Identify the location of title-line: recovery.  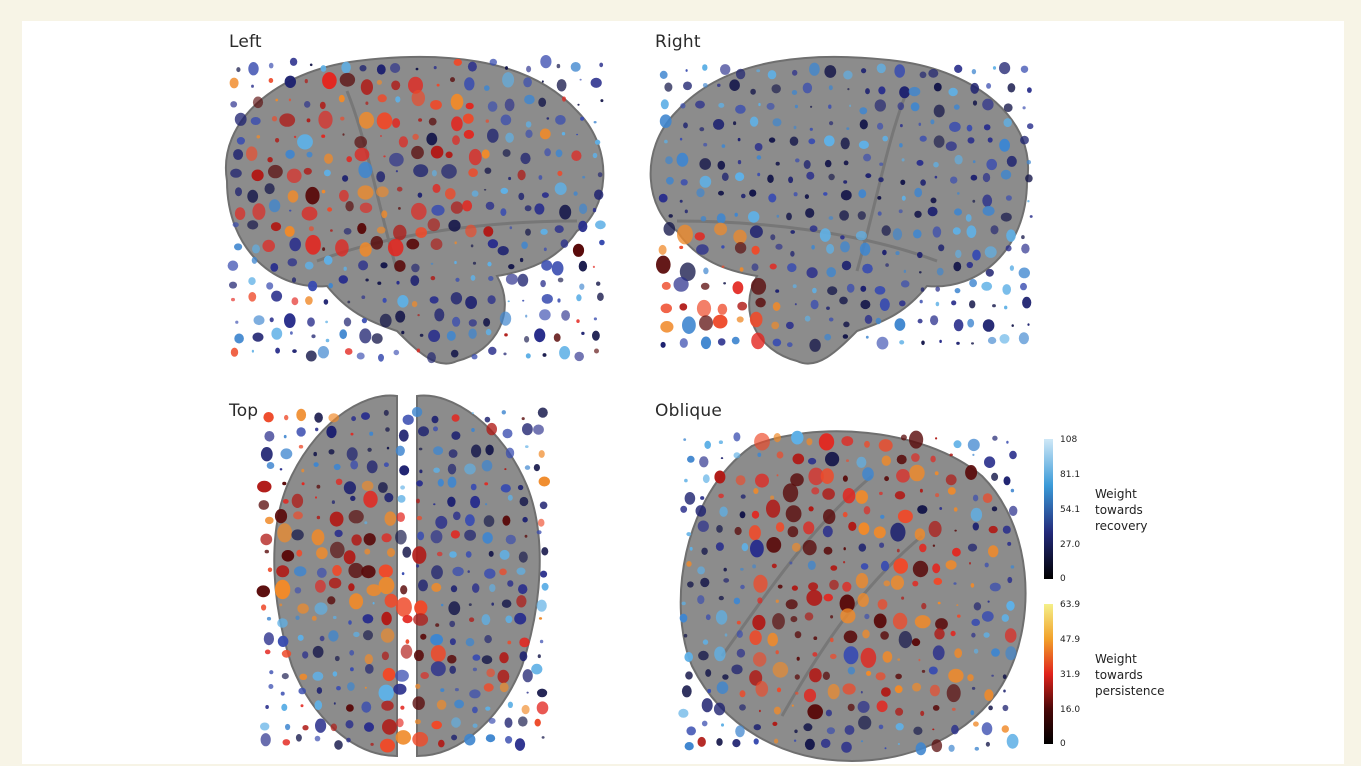
(1121, 526).